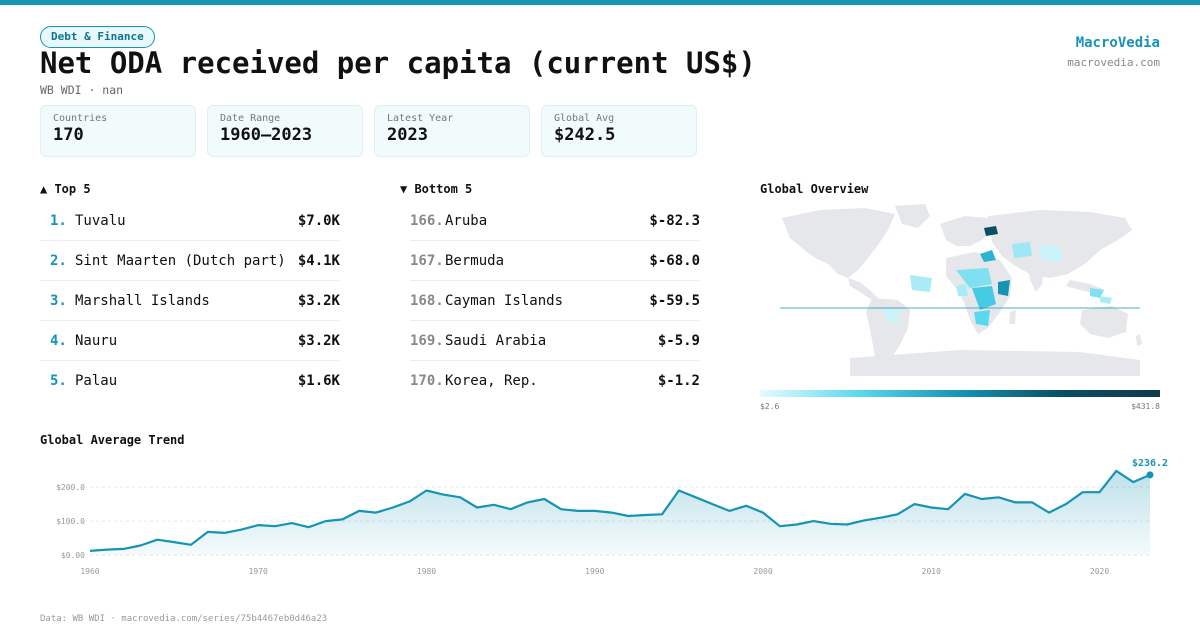 This screenshot has width=1200, height=630. Describe the element at coordinates (555, 261) in the screenshot. I see `list-item: 167. Bermuda $-68.0` at that location.